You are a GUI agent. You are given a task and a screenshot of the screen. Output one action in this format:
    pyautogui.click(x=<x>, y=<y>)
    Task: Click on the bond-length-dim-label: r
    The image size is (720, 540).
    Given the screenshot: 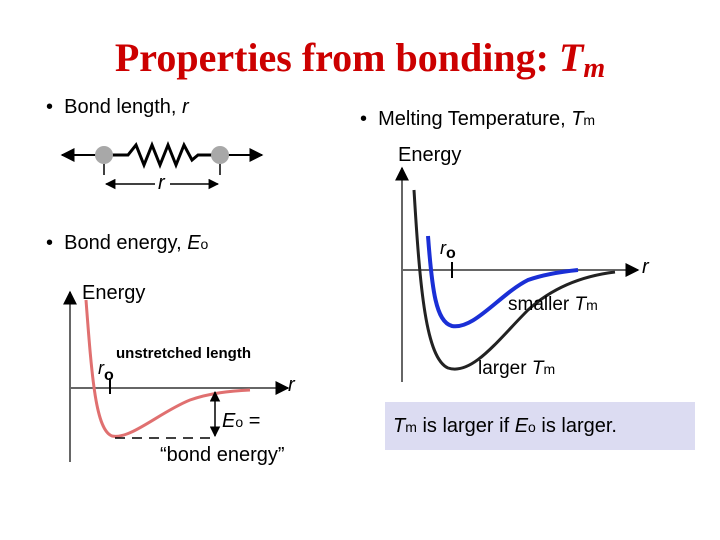 What is the action you would take?
    pyautogui.click(x=161, y=183)
    